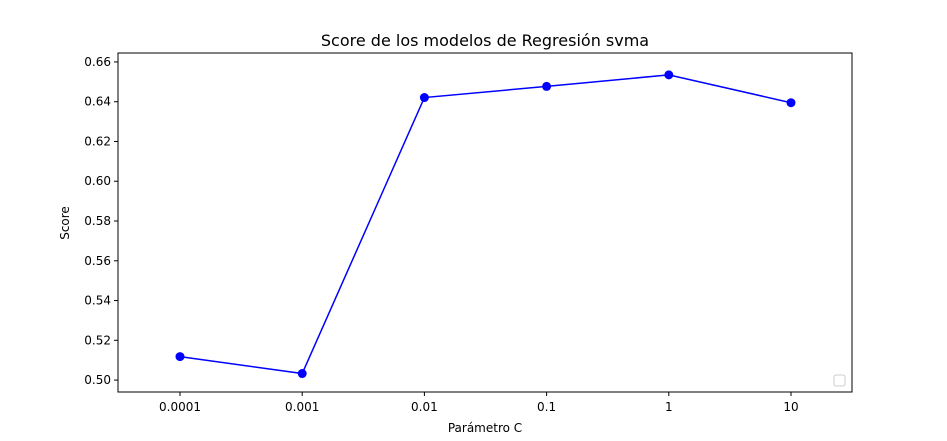 This screenshot has width=947, height=441. I want to click on y-tick-label: 0.50, so click(97, 380).